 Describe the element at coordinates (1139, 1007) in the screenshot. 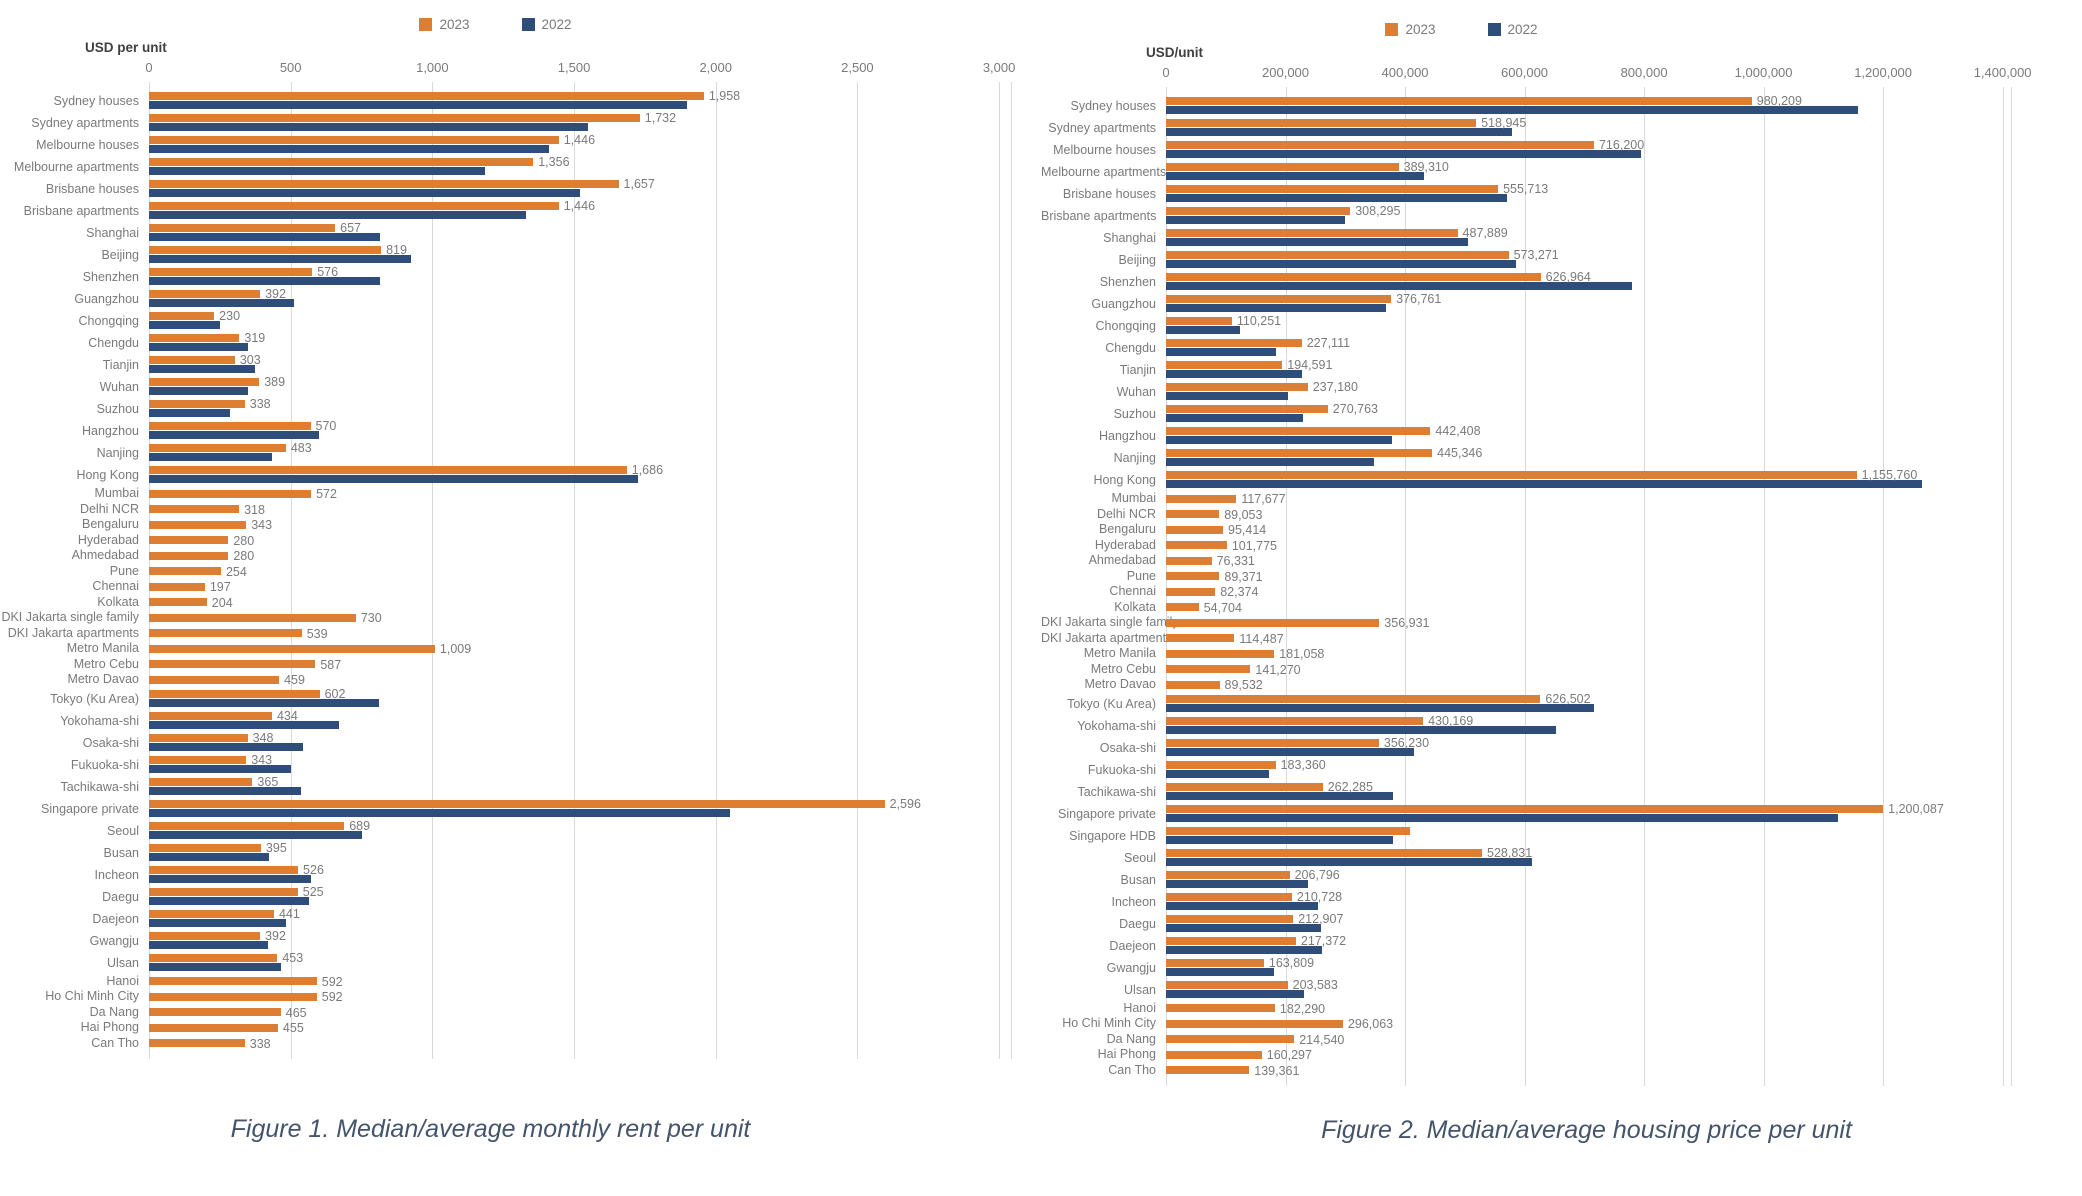

I see `category-label: Hanoi` at that location.